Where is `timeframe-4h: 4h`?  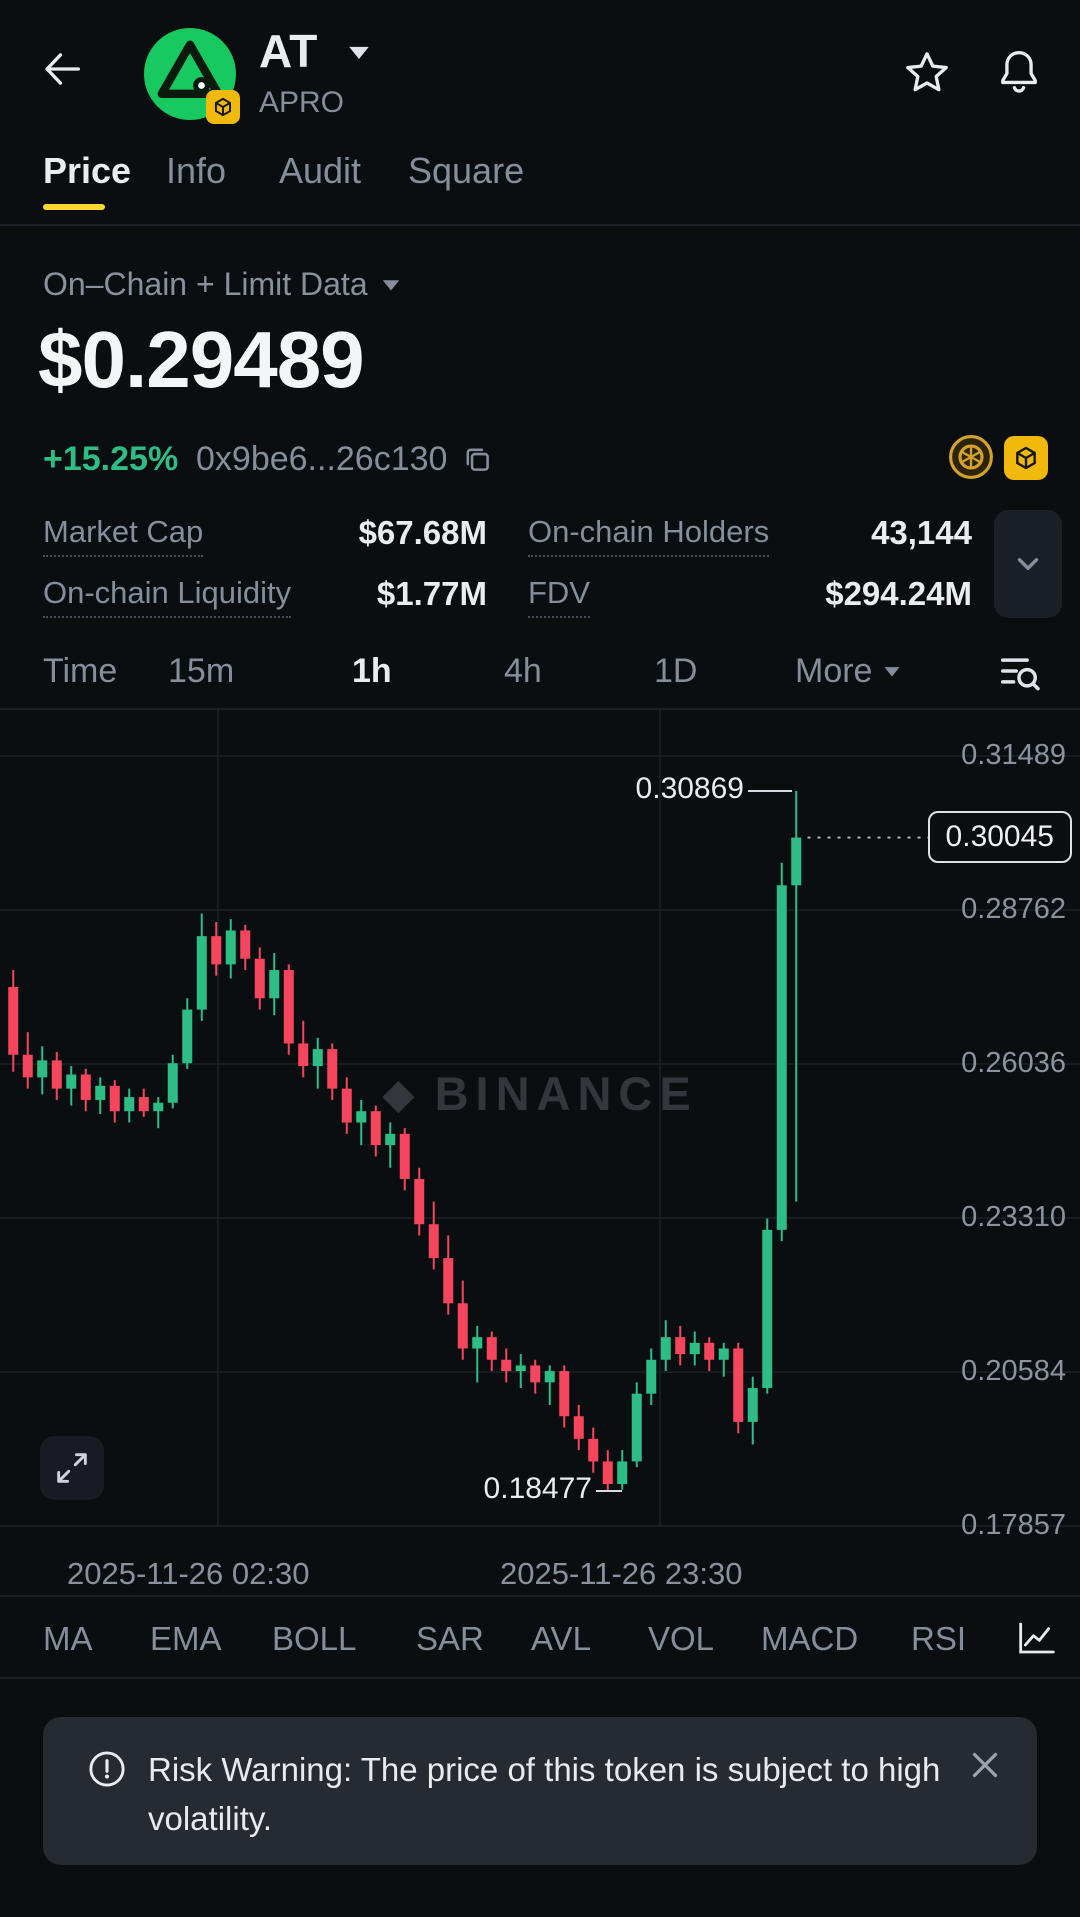
timeframe-4h: 4h is located at coordinates (523, 671).